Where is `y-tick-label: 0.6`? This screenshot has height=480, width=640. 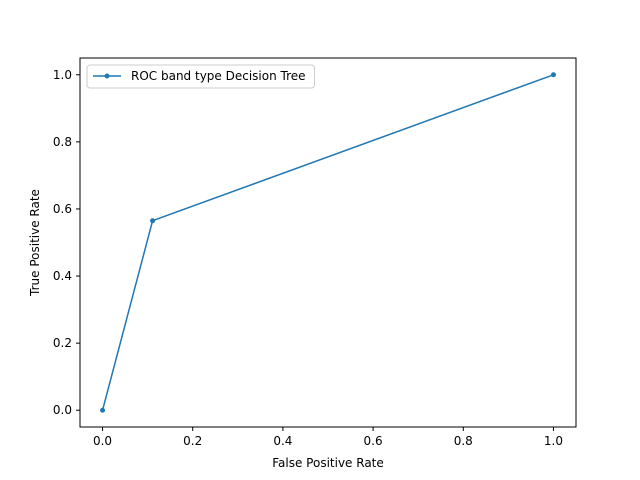
y-tick-label: 0.6 is located at coordinates (62, 209).